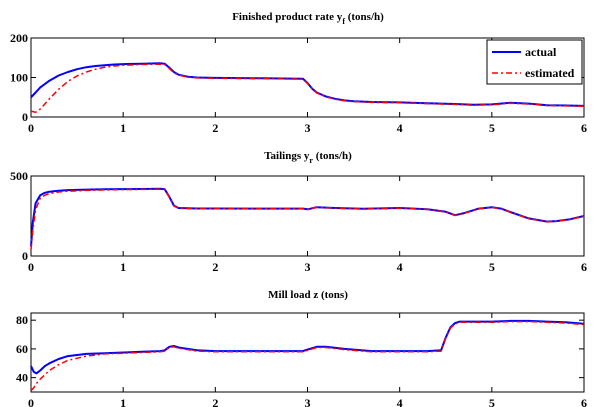 The width and height of the screenshot is (606, 407). Describe the element at coordinates (550, 73) in the screenshot. I see `legend-label-estimated: estimated` at that location.